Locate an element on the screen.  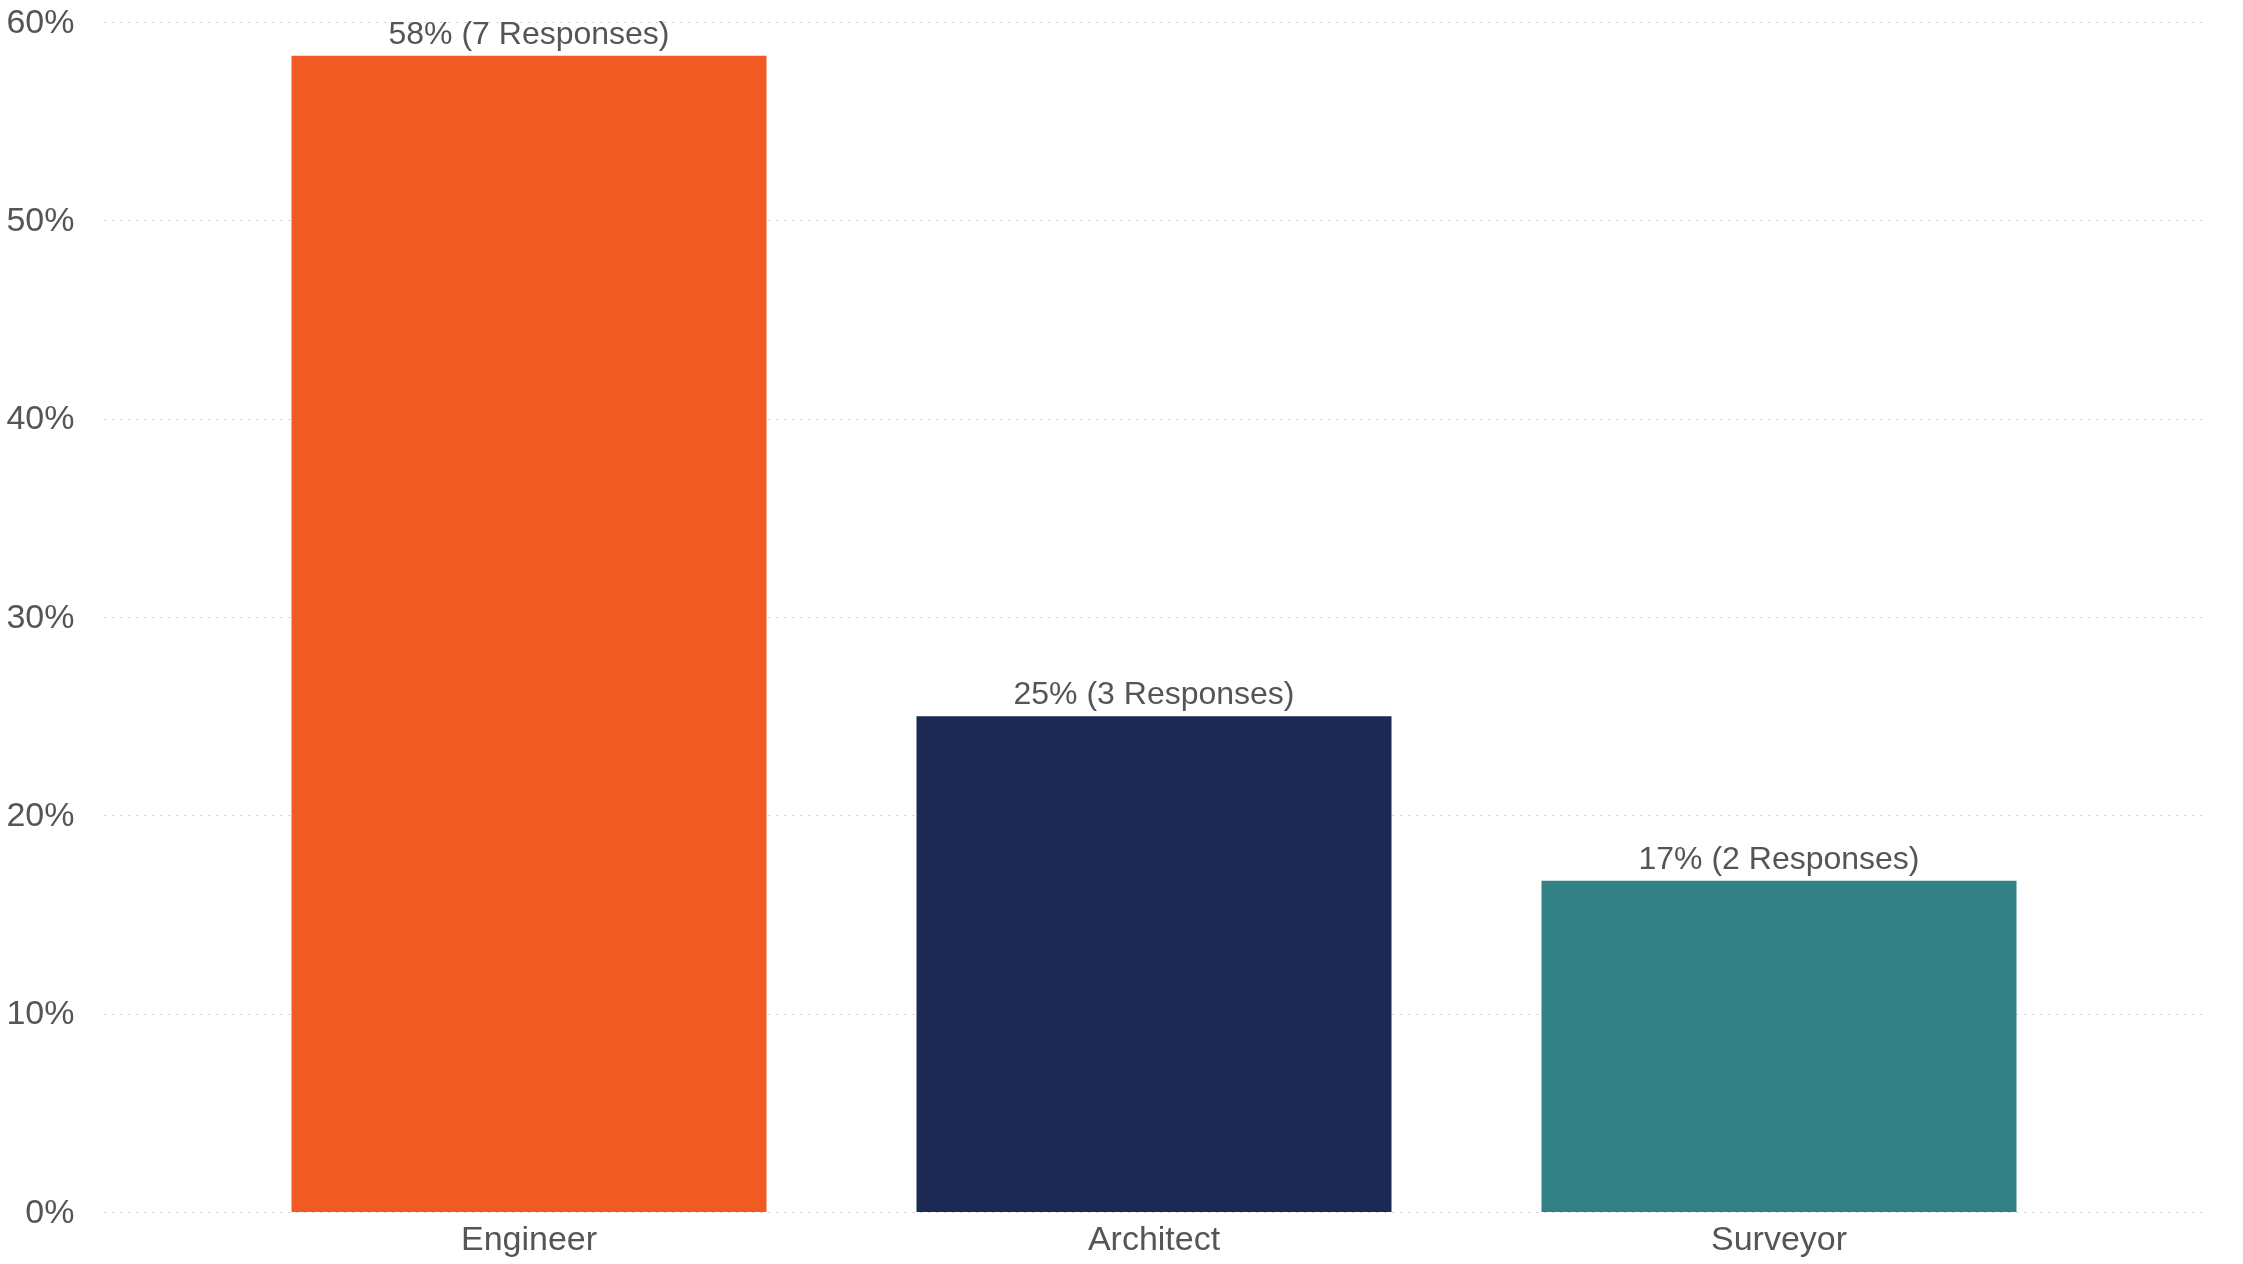
y-tick-label: 10% is located at coordinates (40, 1012).